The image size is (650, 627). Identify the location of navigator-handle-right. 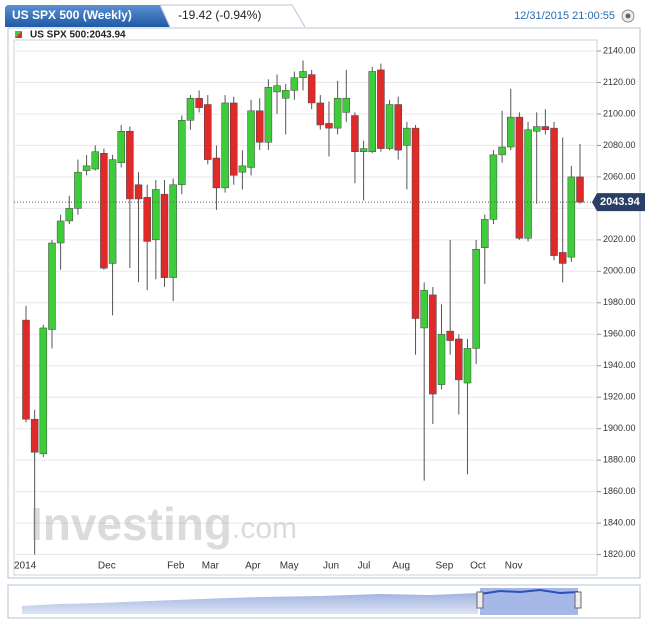
(578, 600).